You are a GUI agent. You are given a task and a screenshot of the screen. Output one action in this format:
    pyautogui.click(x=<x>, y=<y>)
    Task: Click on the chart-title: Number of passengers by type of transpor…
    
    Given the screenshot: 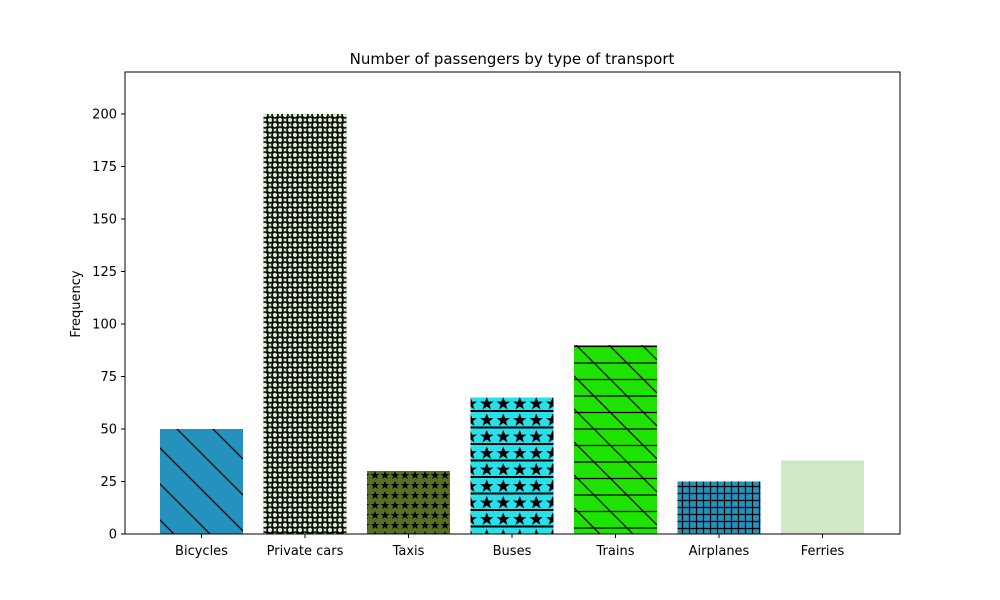 What is the action you would take?
    pyautogui.click(x=512, y=59)
    